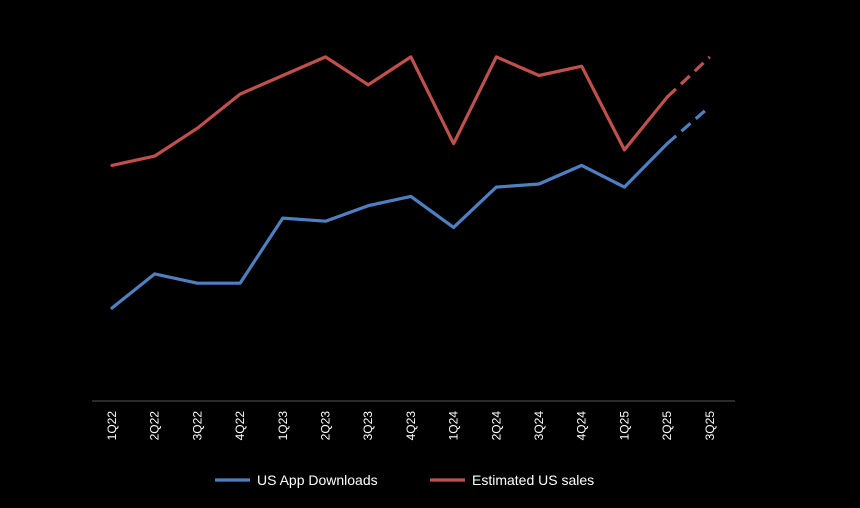 This screenshot has width=860, height=508. I want to click on legend: US App Downloads Estimated US sales, so click(404, 480).